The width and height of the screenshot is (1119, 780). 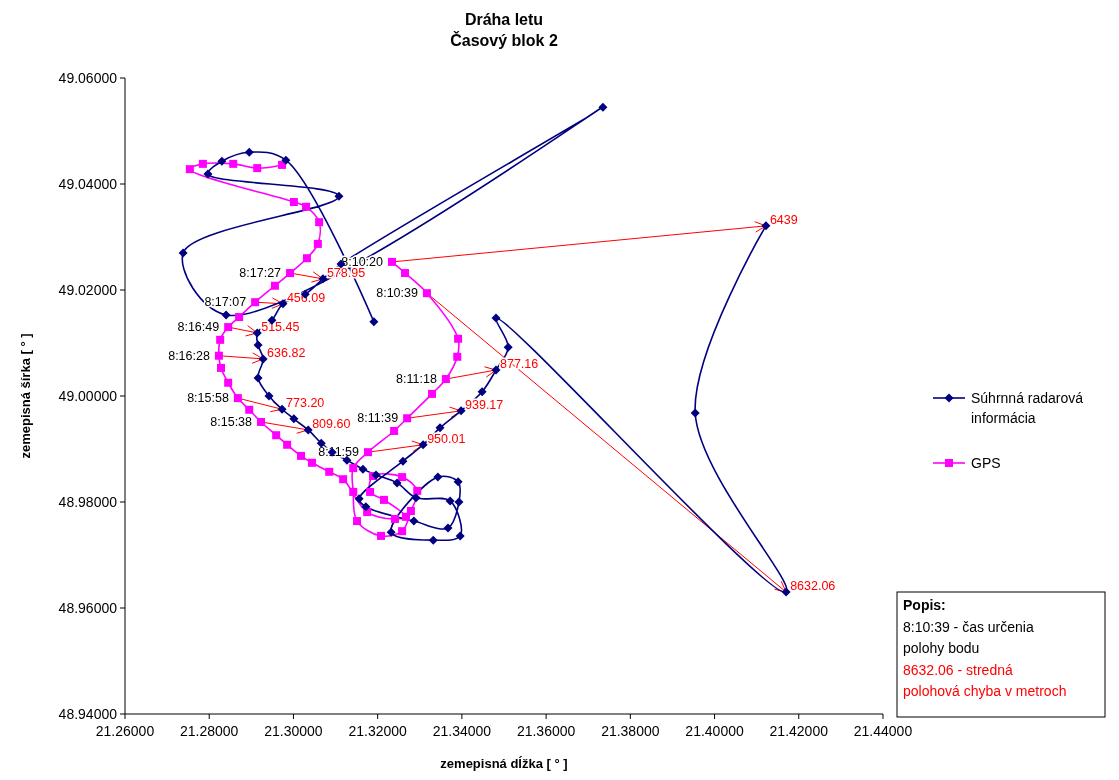 What do you see at coordinates (546, 731) in the screenshot?
I see `x-tick-label: 21.36000` at bounding box center [546, 731].